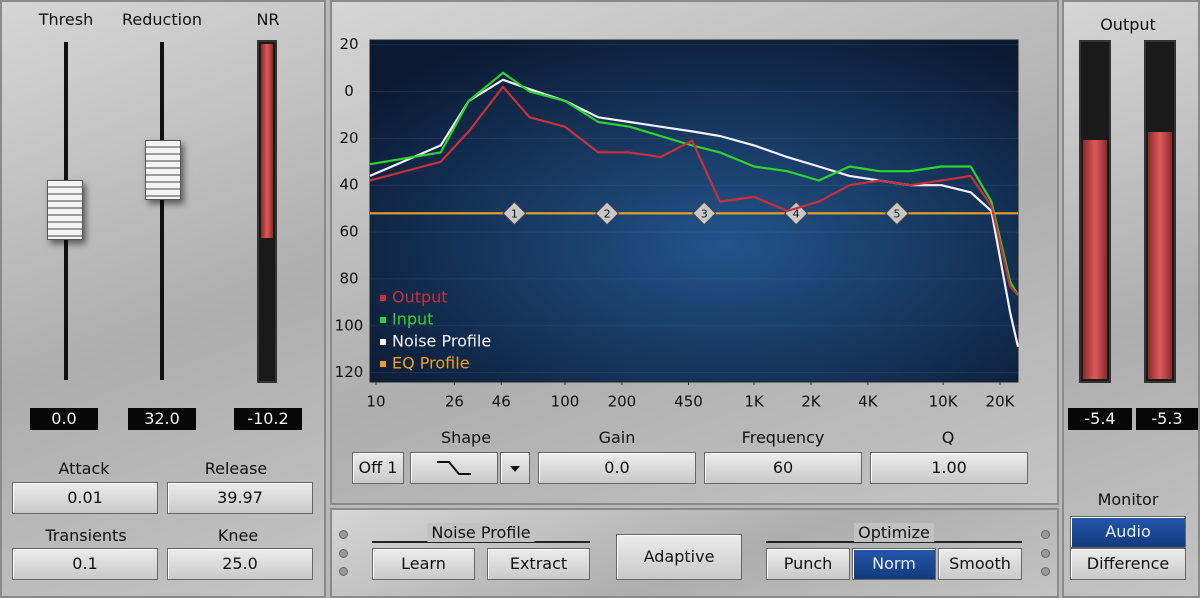 The width and height of the screenshot is (1200, 598). I want to click on readout: 32.0, so click(162, 419).